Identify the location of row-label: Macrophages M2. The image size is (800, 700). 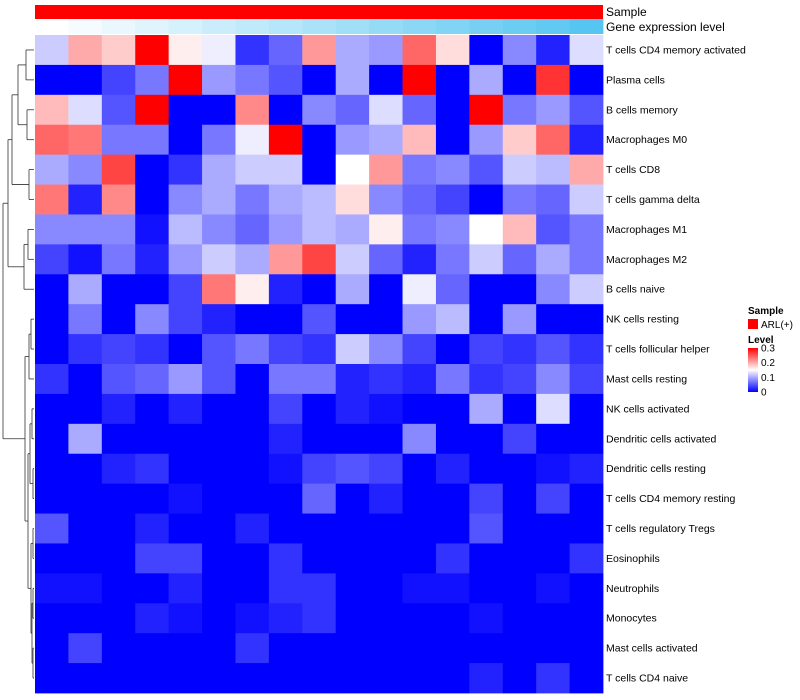
(646, 260).